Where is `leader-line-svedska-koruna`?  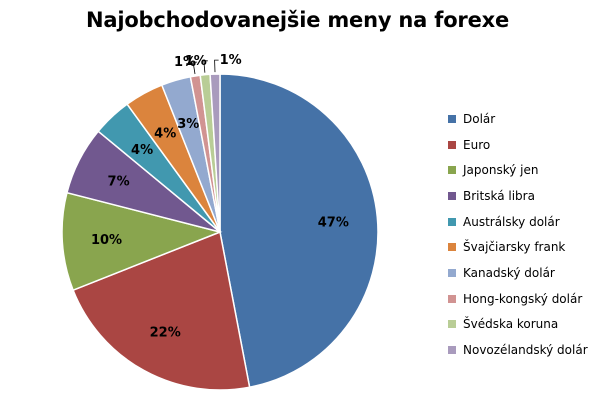 leader-line-svedska-koruna is located at coordinates (205, 66).